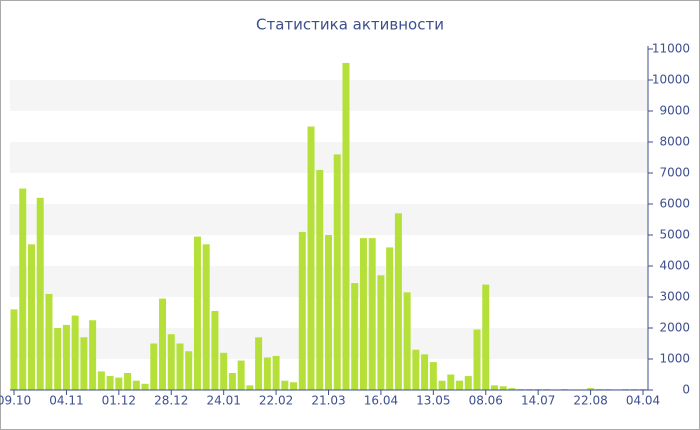 The height and width of the screenshot is (430, 700). Describe the element at coordinates (66, 401) in the screenshot. I see `x-tick-label: 04.11` at that location.